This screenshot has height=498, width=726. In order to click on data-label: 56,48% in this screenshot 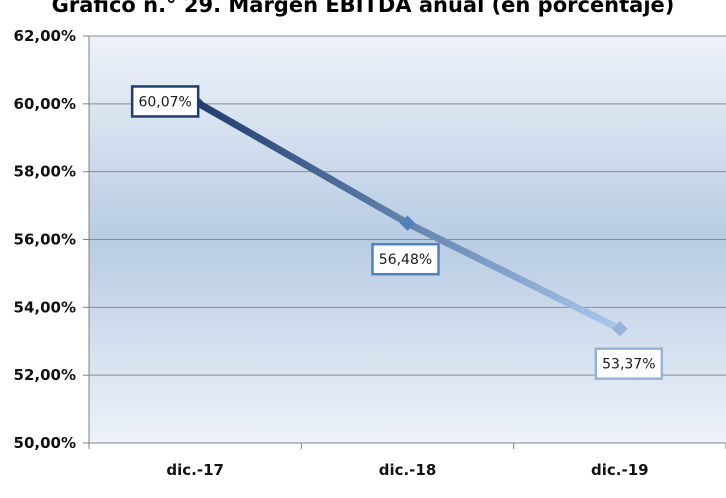, I will do `click(405, 260)`.